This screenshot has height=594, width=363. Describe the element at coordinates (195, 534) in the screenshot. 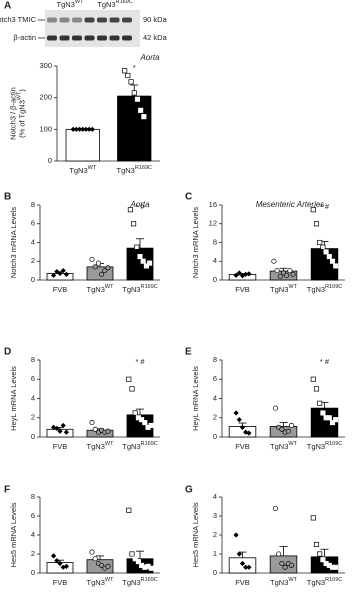

I see `y-axis-label: Hes5 mRNA Levels` at that location.